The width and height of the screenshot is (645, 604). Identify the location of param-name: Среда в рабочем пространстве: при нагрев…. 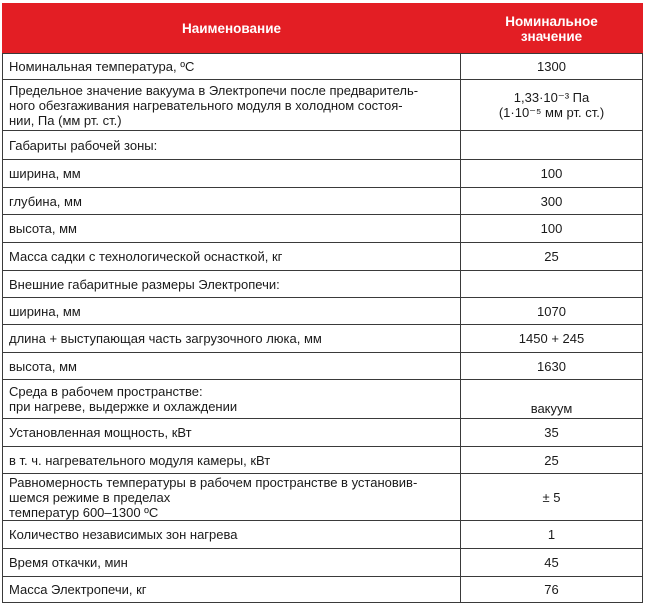
(231, 399).